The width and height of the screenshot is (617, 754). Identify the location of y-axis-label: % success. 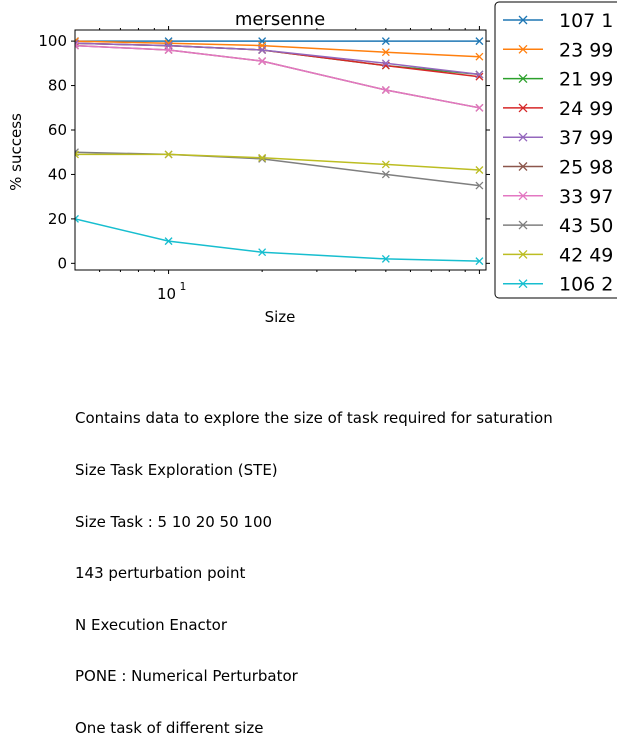
(16, 152).